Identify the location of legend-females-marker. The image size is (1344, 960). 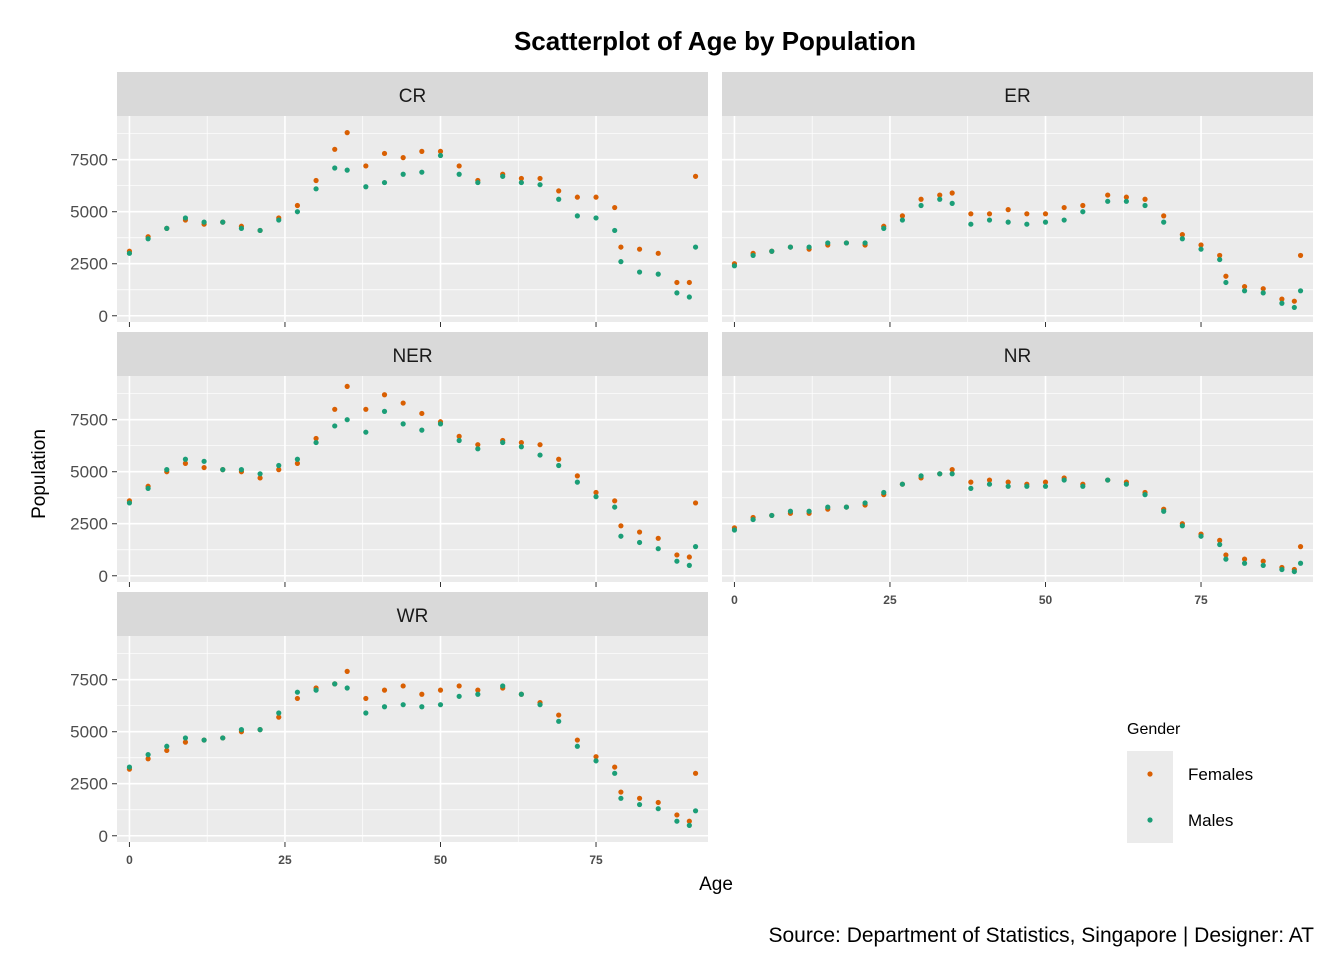
(1150, 774).